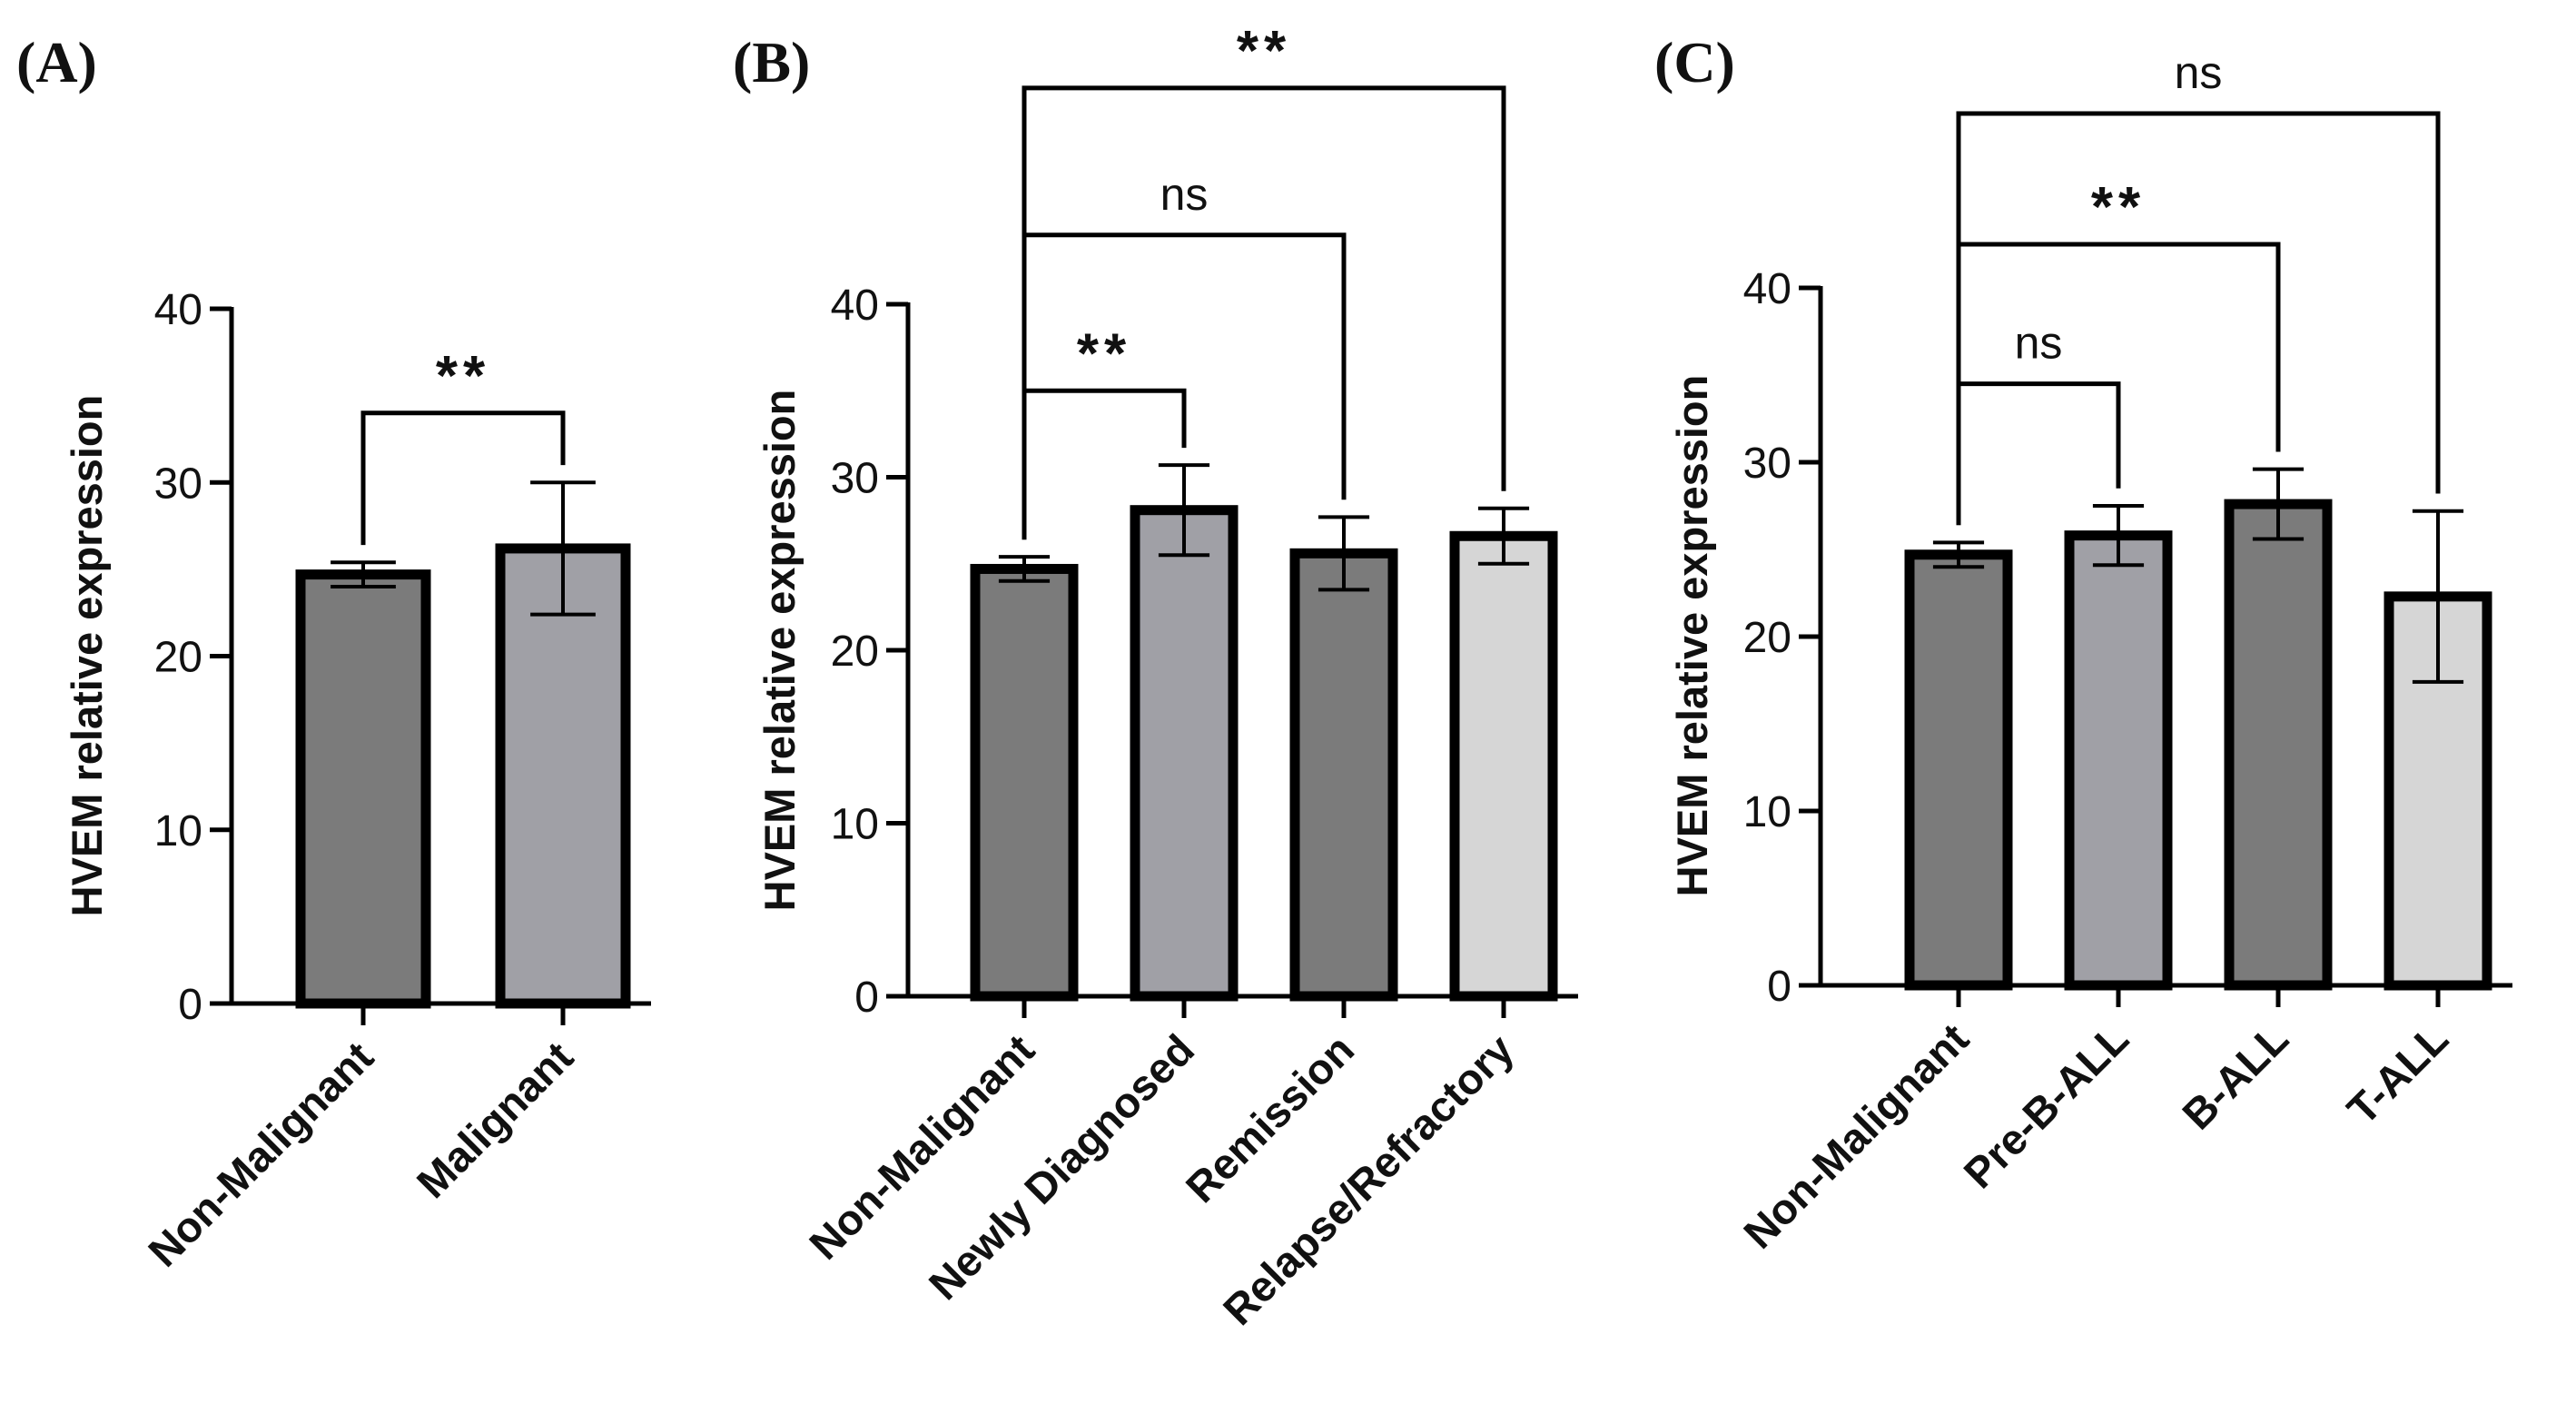 This screenshot has height=1404, width=2576. Describe the element at coordinates (2235, 1076) in the screenshot. I see `x-category-label: B-ALL` at that location.